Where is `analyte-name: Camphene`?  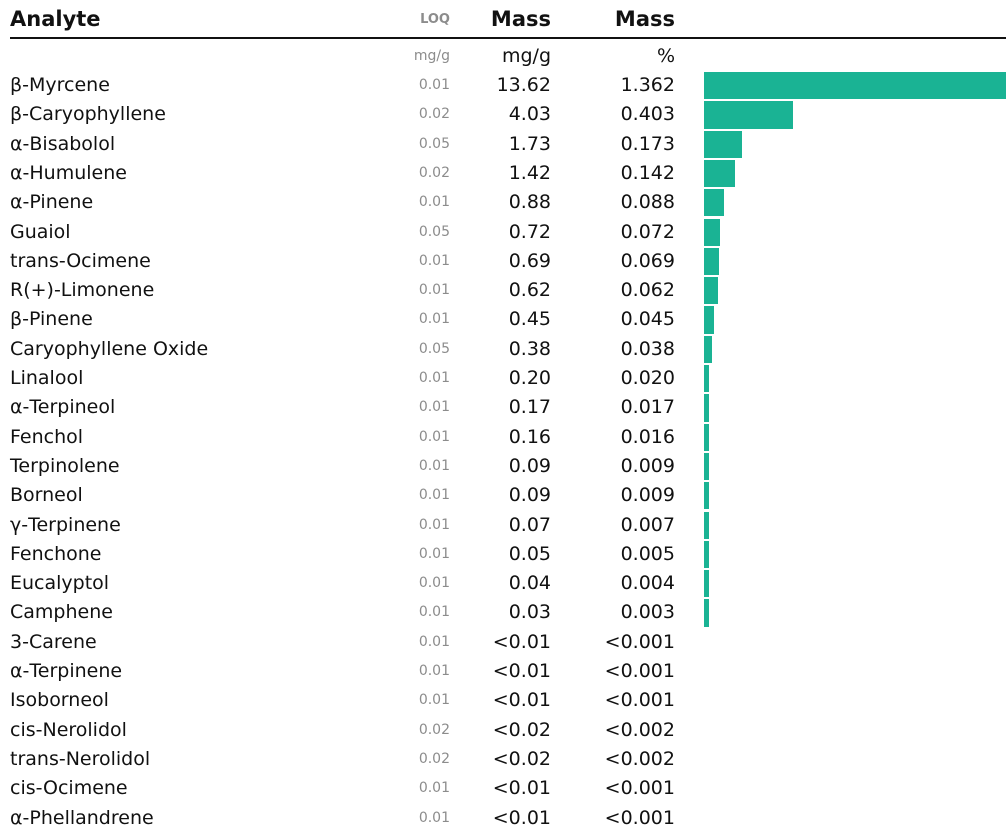 analyte-name: Camphene is located at coordinates (61, 612).